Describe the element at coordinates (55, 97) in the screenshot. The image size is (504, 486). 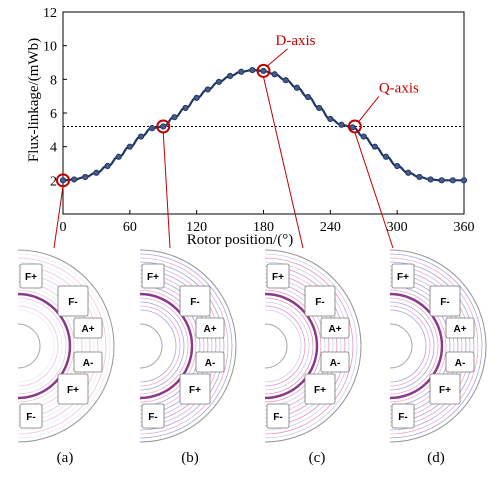
I see `y-ticks: 2 4 6 8 10 12` at that location.